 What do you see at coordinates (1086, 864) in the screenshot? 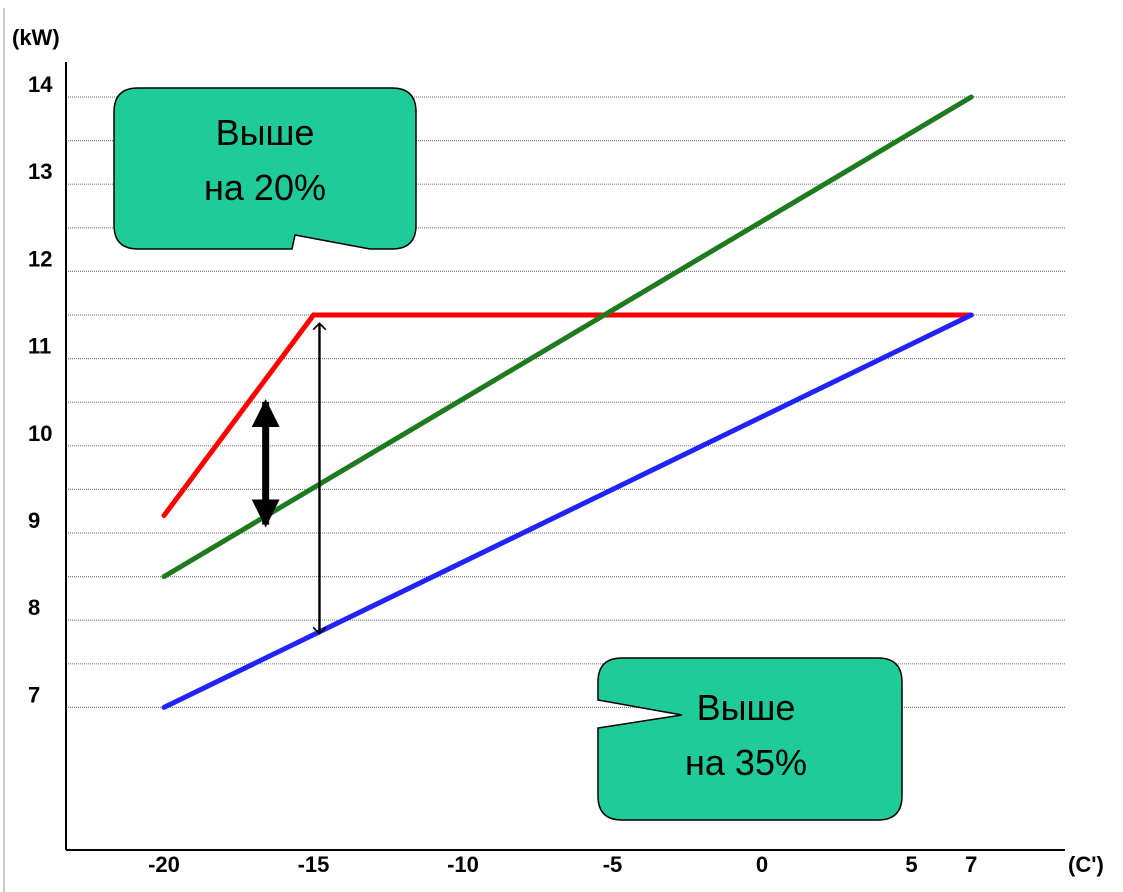
I see `x-axis-unit-label: (C')` at bounding box center [1086, 864].